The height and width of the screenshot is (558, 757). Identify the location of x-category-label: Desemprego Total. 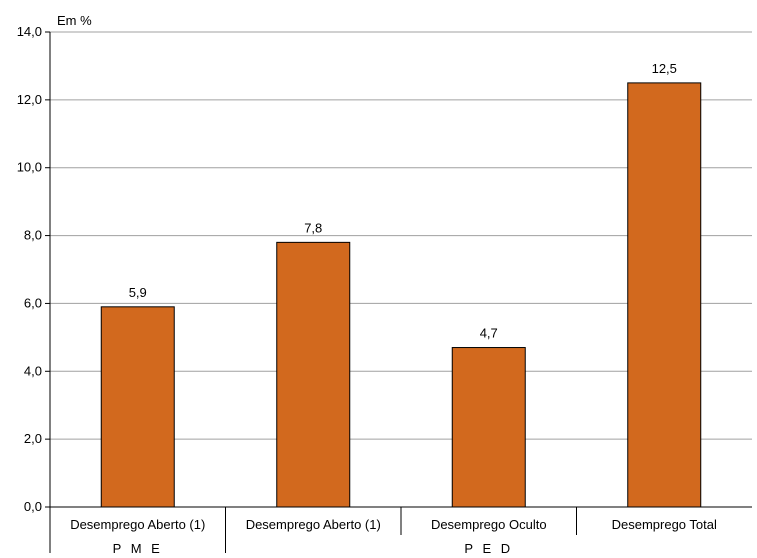
(664, 524).